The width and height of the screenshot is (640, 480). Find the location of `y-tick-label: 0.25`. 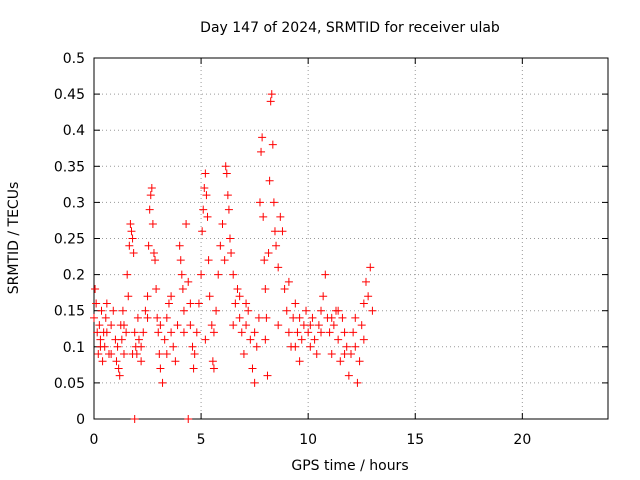

y-tick-label: 0.25 is located at coordinates (69, 240).